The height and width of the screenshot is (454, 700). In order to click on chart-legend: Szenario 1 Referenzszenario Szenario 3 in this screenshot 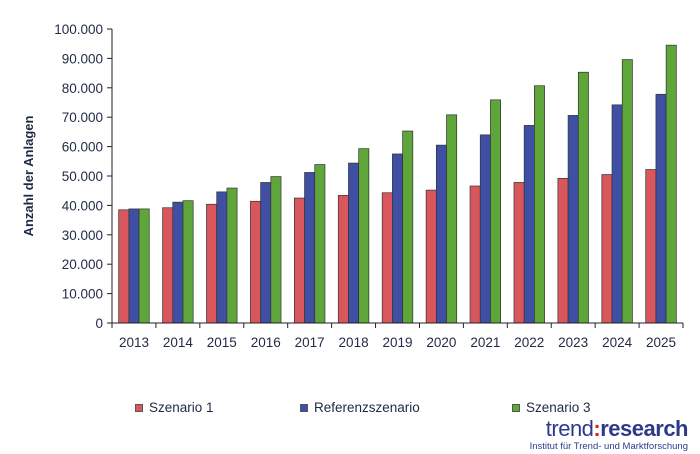, I will do `click(350, 410)`.